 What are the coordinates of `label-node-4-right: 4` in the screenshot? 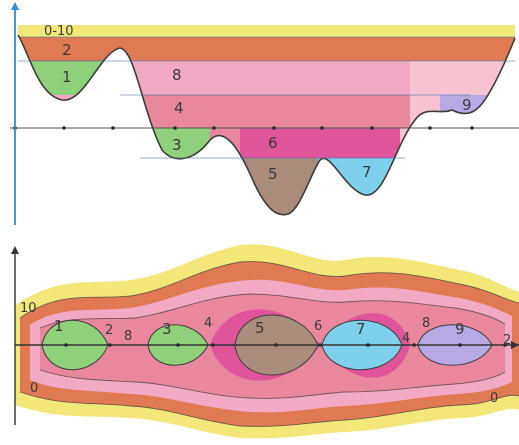 It's located at (406, 338).